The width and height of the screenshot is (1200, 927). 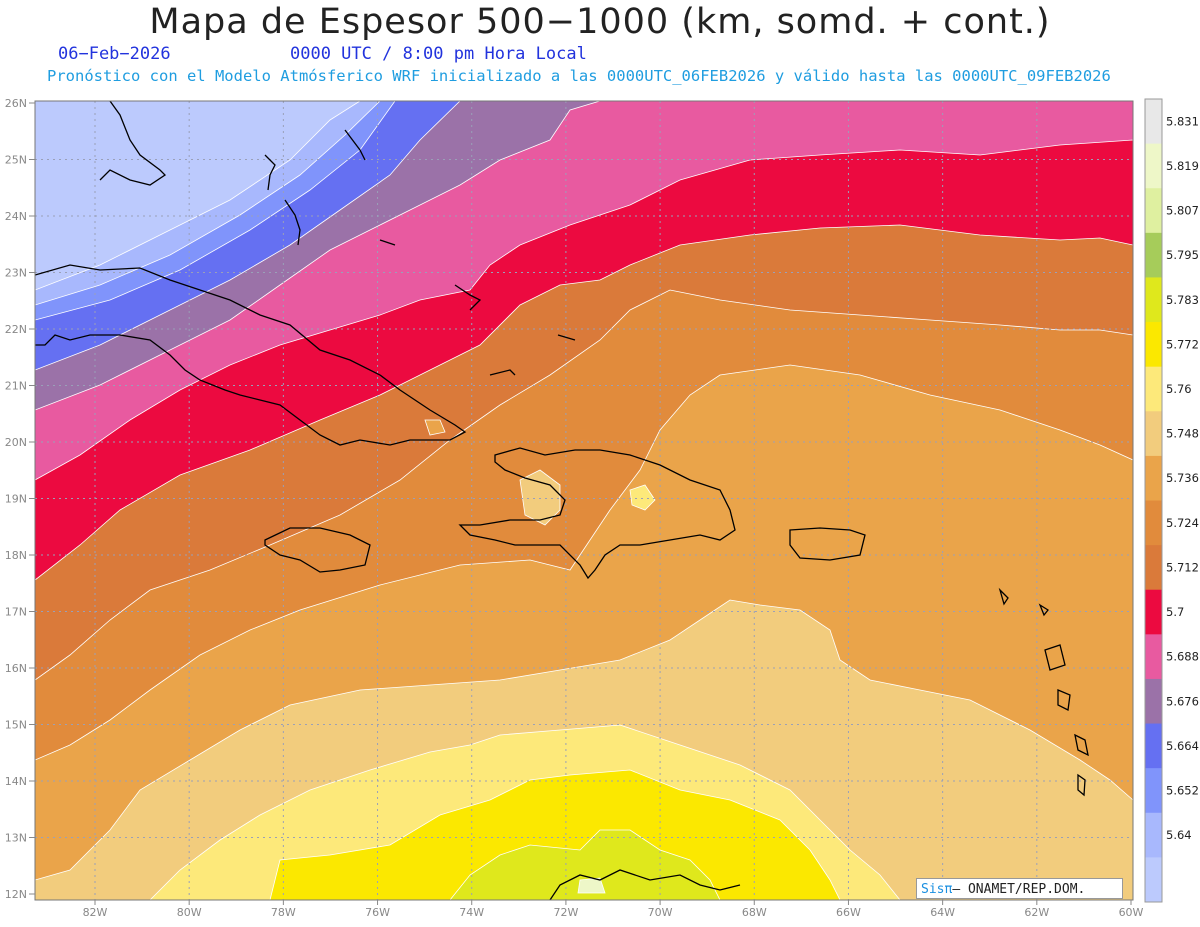 What do you see at coordinates (613, 909) in the screenshot?
I see `longitude-labels: 82W 80W 78W 76W 74W 72W 70W 68W 66W 64W 62W 60W` at bounding box center [613, 909].